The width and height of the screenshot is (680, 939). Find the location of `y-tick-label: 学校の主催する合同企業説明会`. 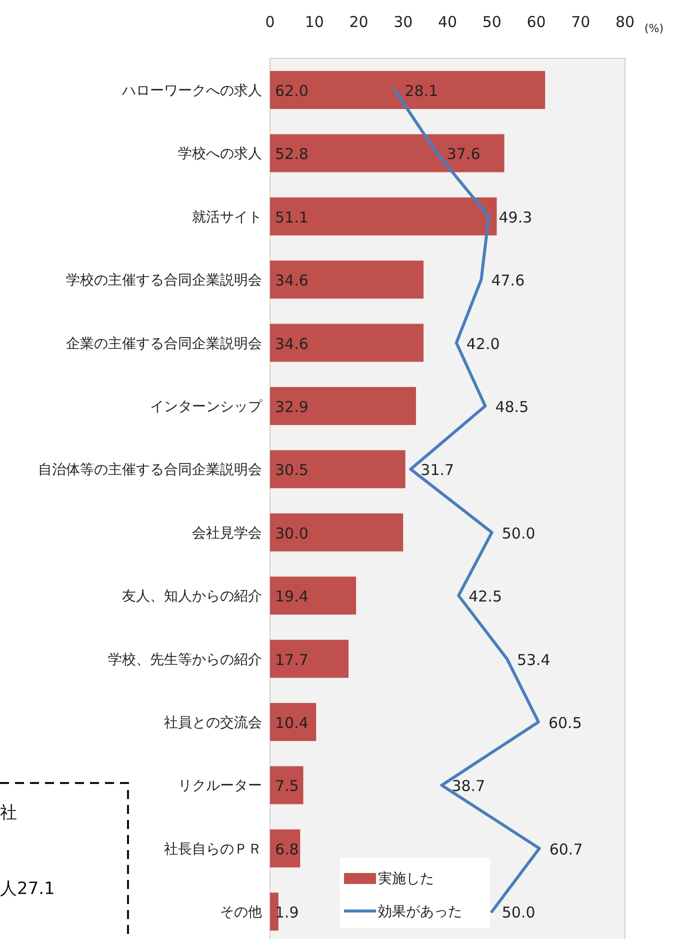

y-tick-label: 学校の主催する合同企業説明会 is located at coordinates (164, 280).